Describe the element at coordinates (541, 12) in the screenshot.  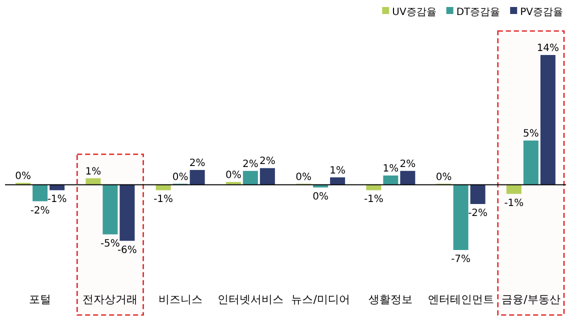
I see `legend-label: PV증감율` at that location.